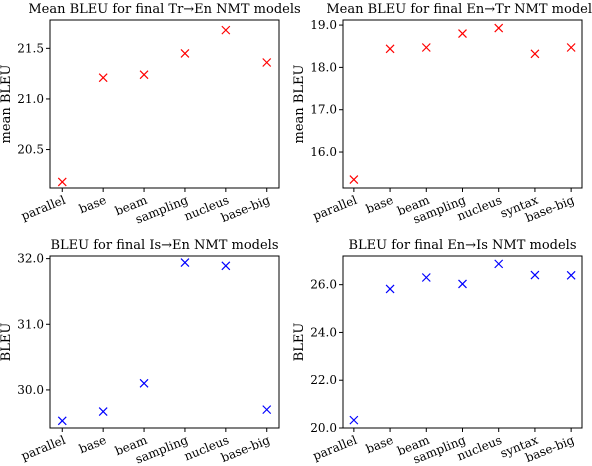  Describe the element at coordinates (30, 99) in the screenshot. I see `y-tick-label: 21.0` at that location.